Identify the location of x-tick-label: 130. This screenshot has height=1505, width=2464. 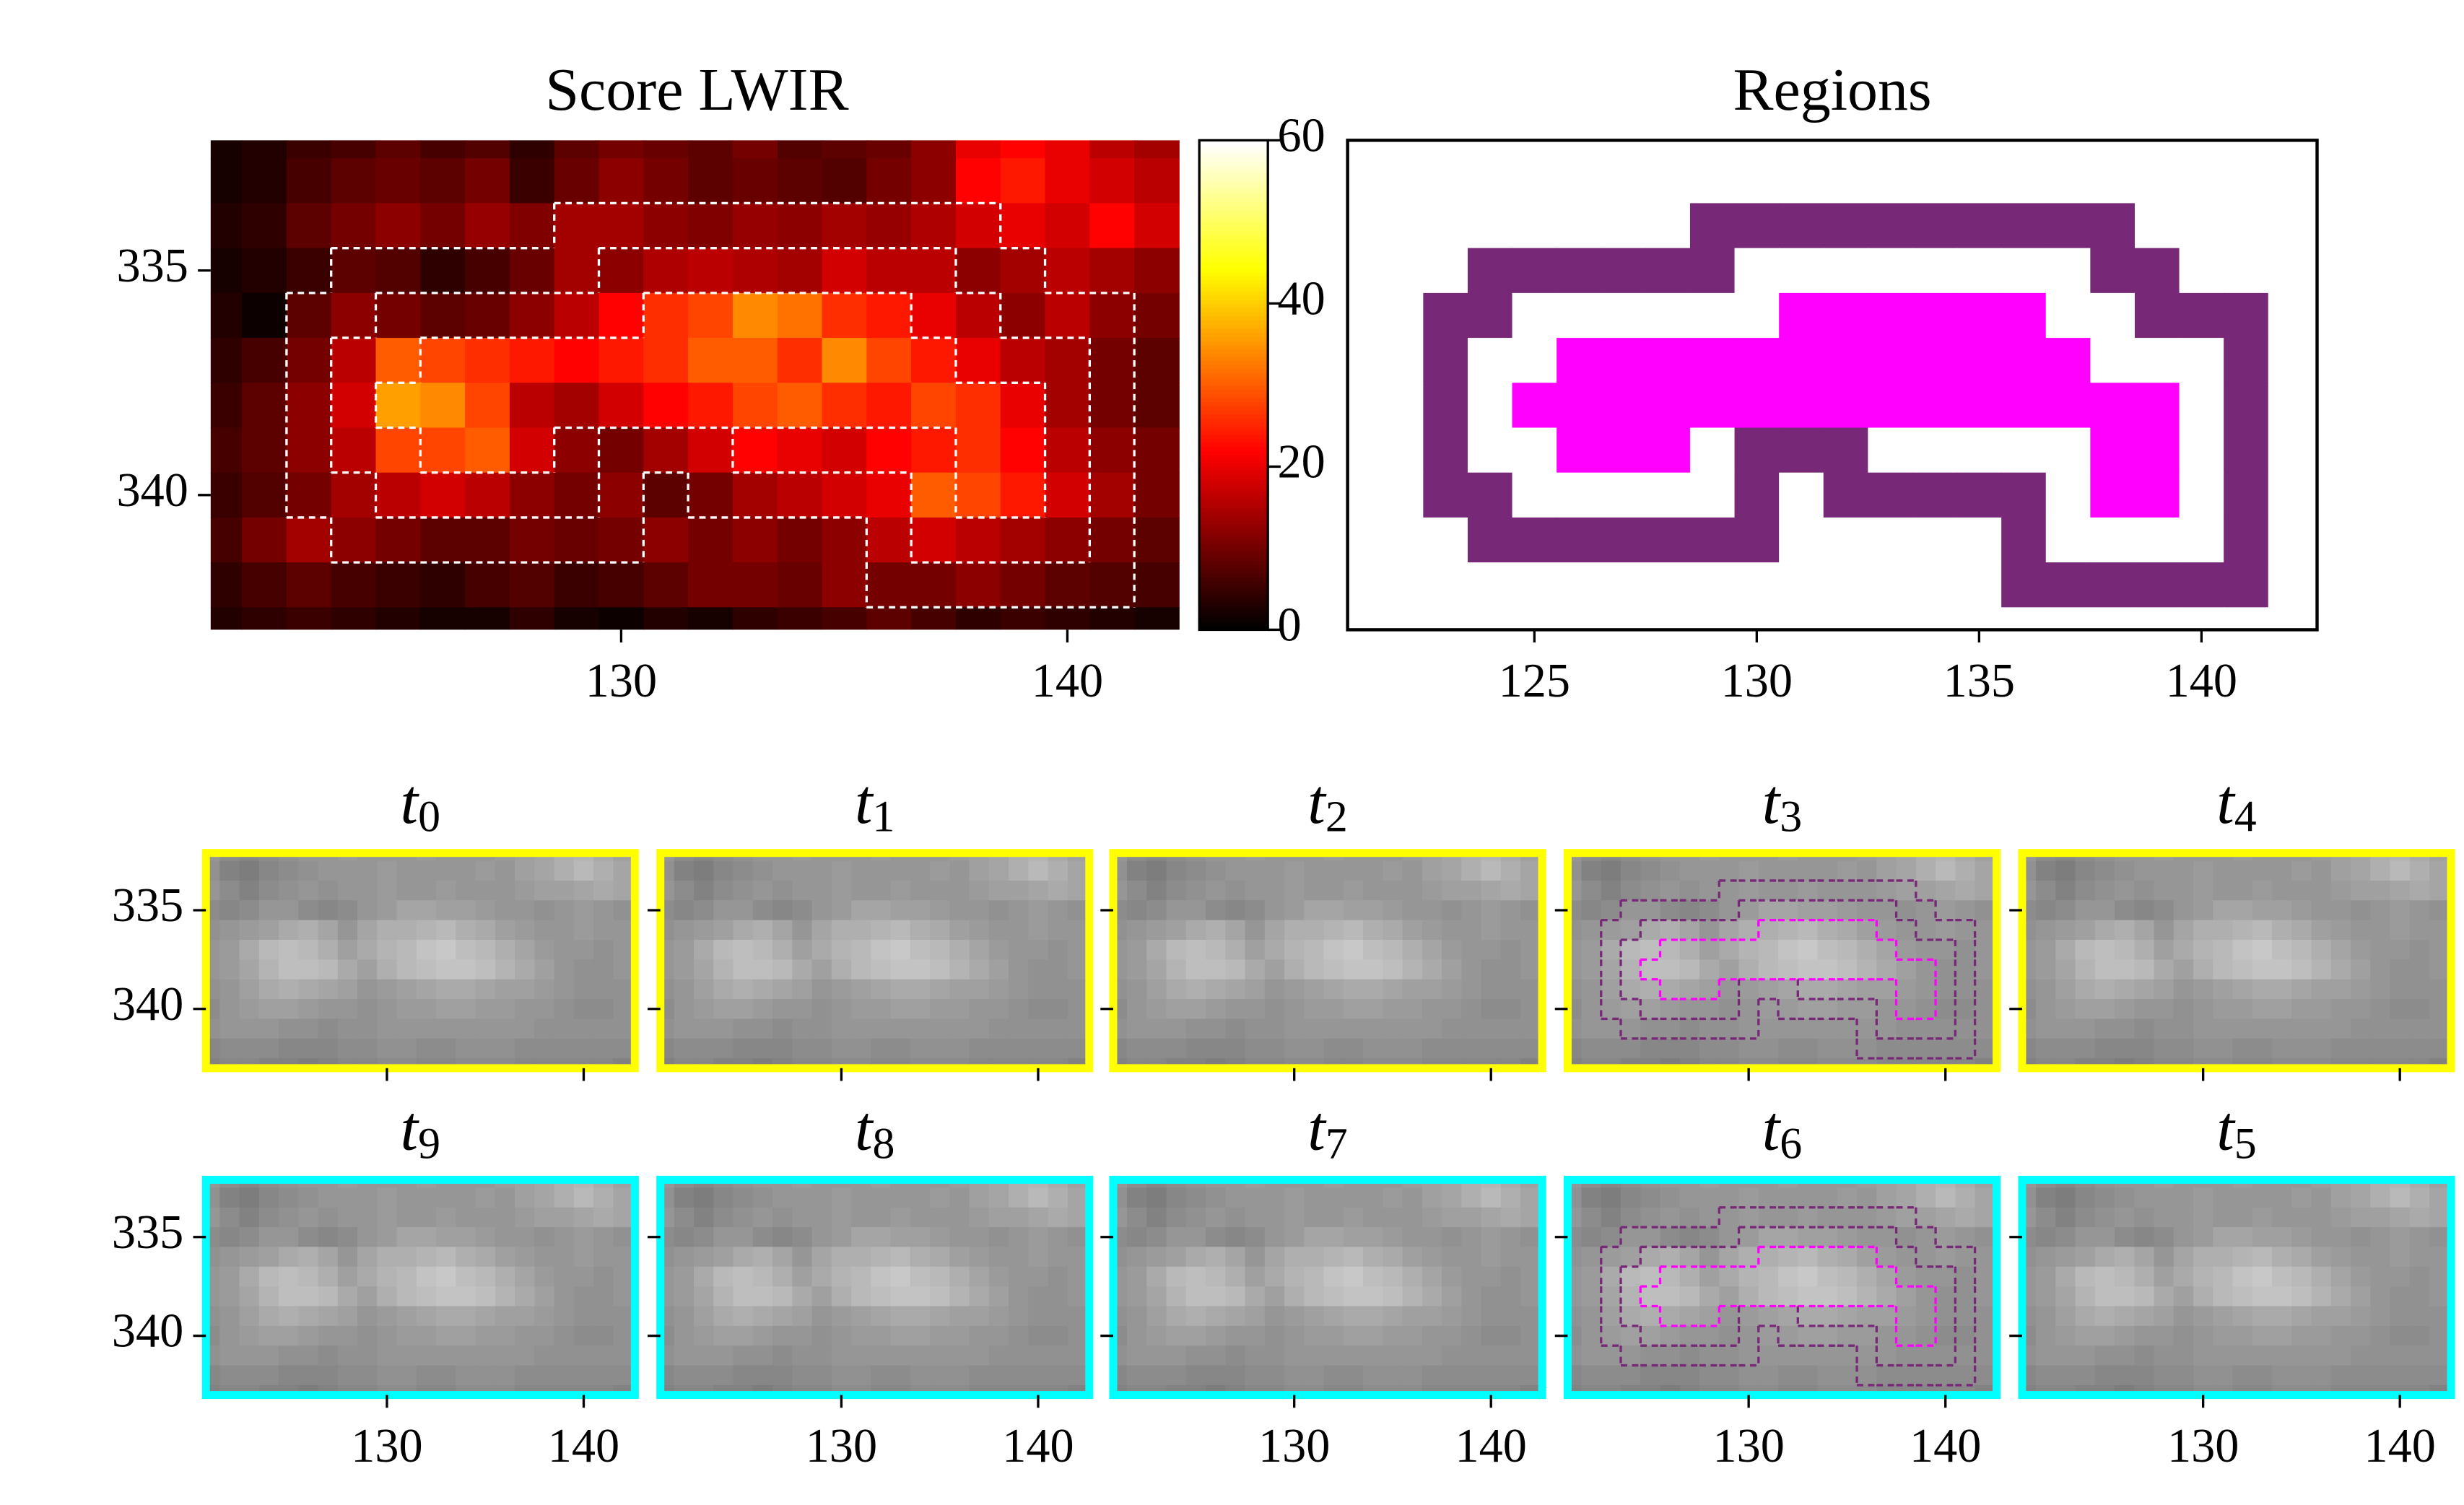
(621, 681).